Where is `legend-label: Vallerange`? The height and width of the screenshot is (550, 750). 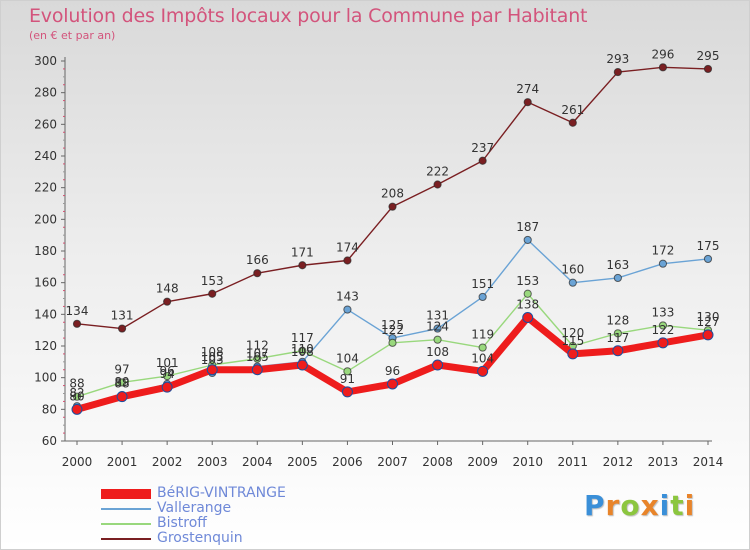 legend-label: Vallerange is located at coordinates (194, 508).